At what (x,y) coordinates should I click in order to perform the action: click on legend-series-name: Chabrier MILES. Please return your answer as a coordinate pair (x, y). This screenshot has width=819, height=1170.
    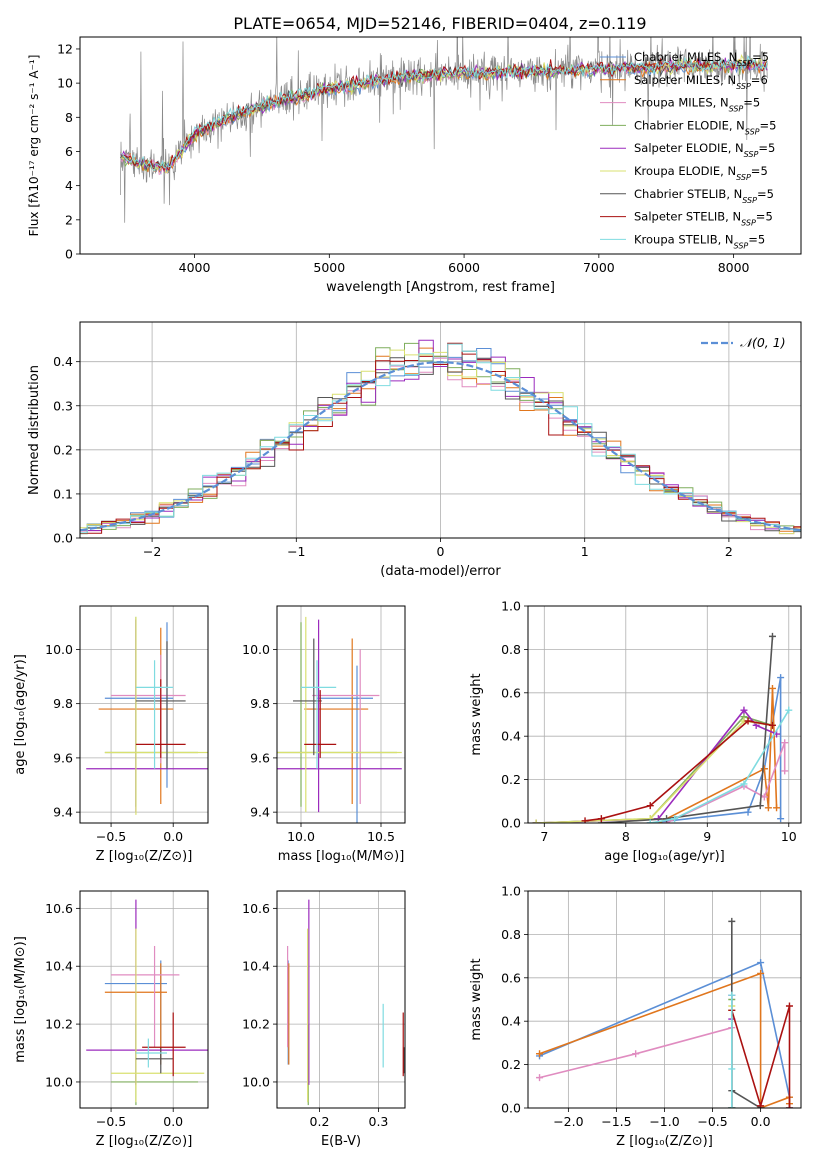
    Looking at the image, I should click on (677, 57).